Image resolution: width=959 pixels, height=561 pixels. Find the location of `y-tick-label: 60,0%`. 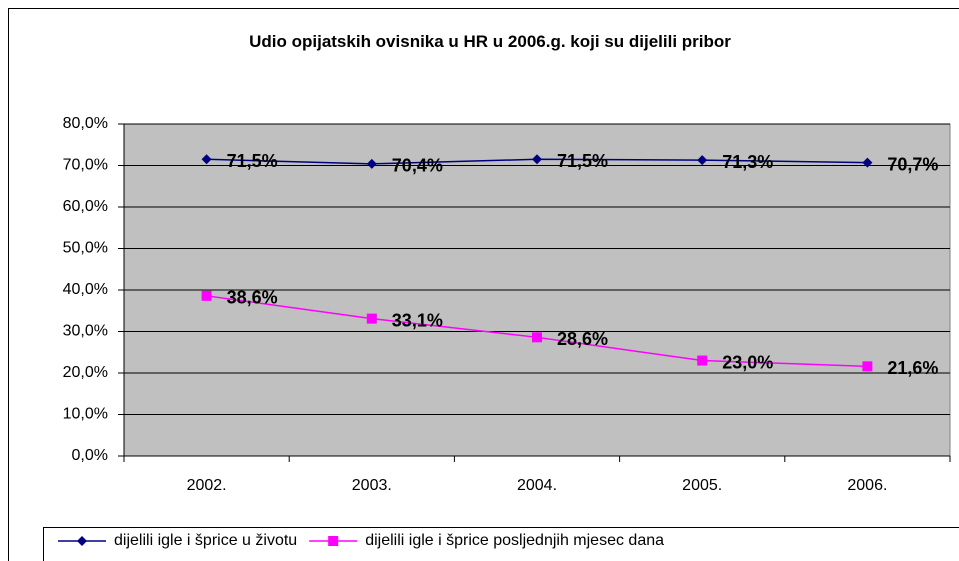

y-tick-label: 60,0% is located at coordinates (85, 206).